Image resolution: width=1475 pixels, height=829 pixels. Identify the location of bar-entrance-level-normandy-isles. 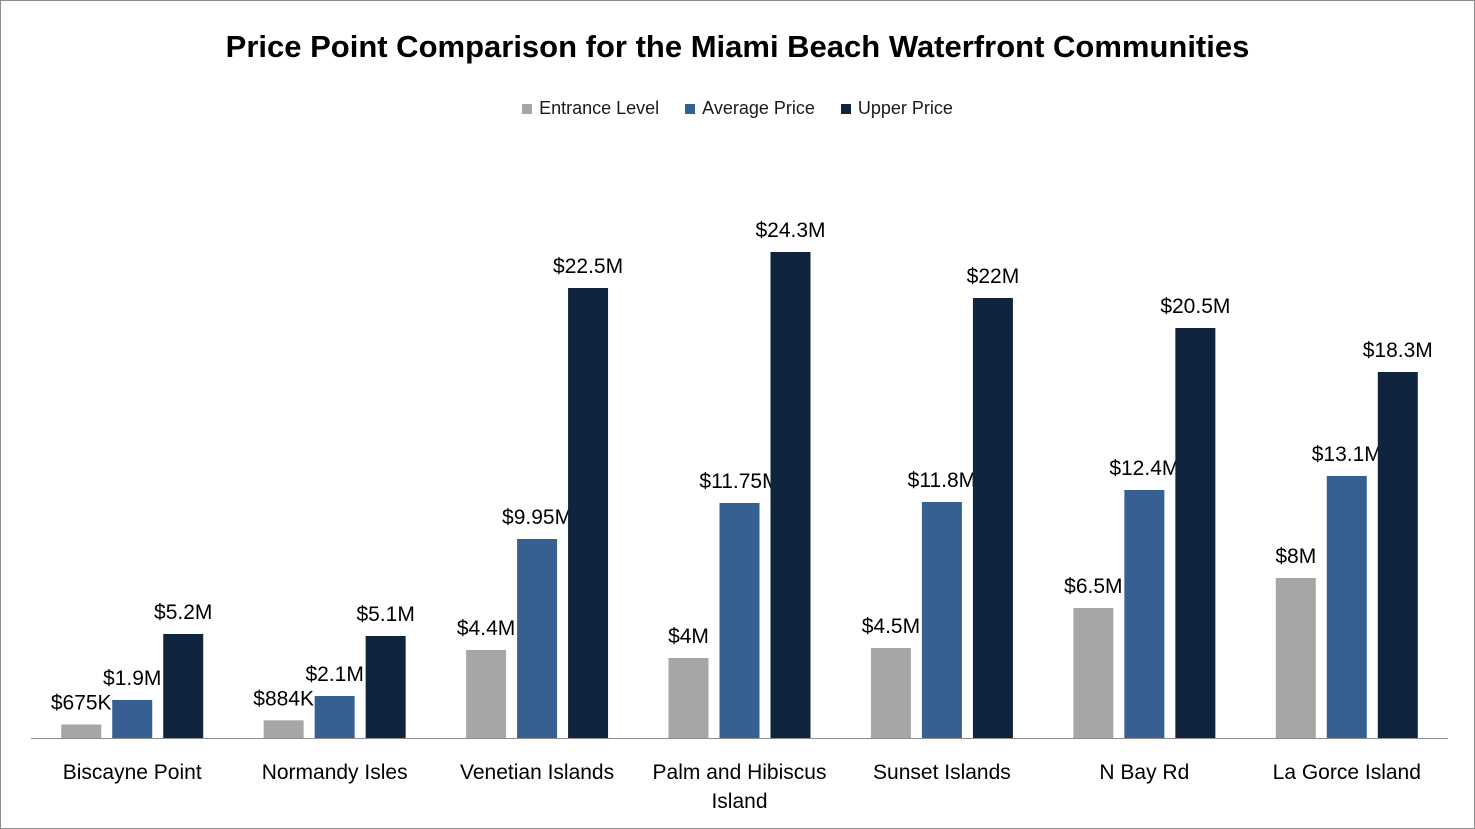
(283, 729).